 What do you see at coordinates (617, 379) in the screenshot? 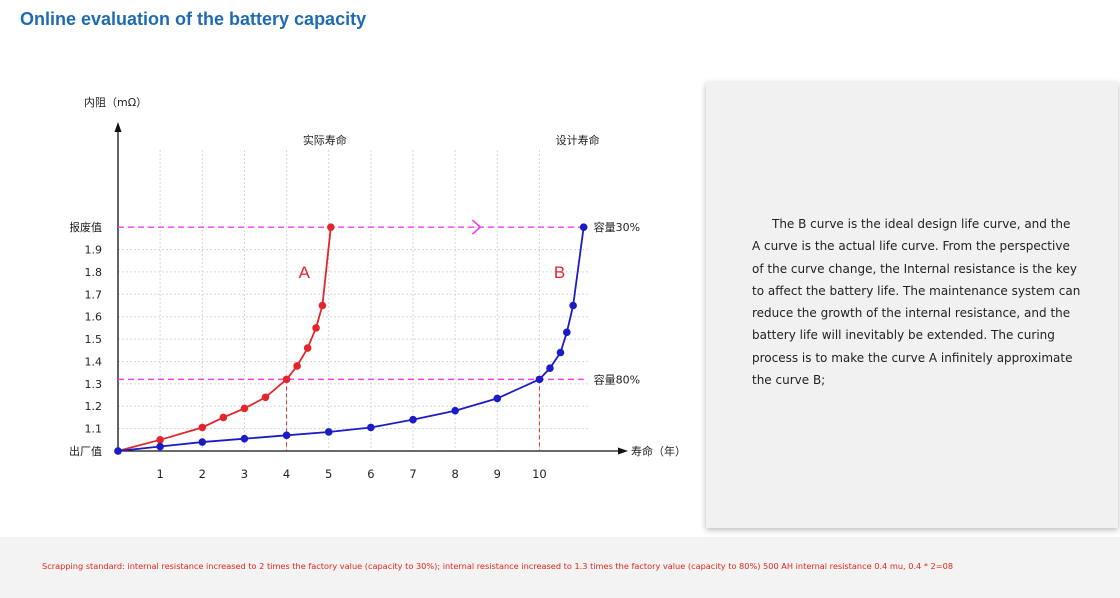
I see `reference-label: 容量80%` at bounding box center [617, 379].